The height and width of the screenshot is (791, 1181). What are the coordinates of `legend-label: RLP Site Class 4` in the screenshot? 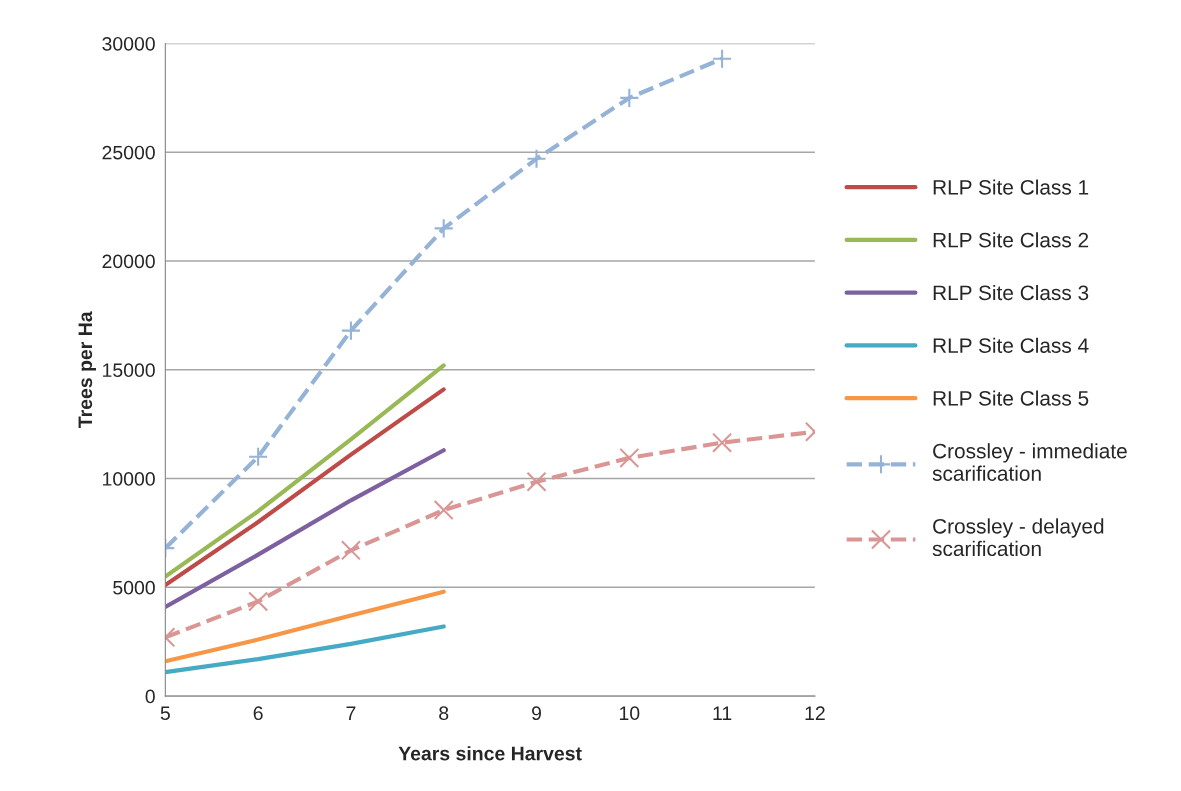 It's located at (1011, 345).